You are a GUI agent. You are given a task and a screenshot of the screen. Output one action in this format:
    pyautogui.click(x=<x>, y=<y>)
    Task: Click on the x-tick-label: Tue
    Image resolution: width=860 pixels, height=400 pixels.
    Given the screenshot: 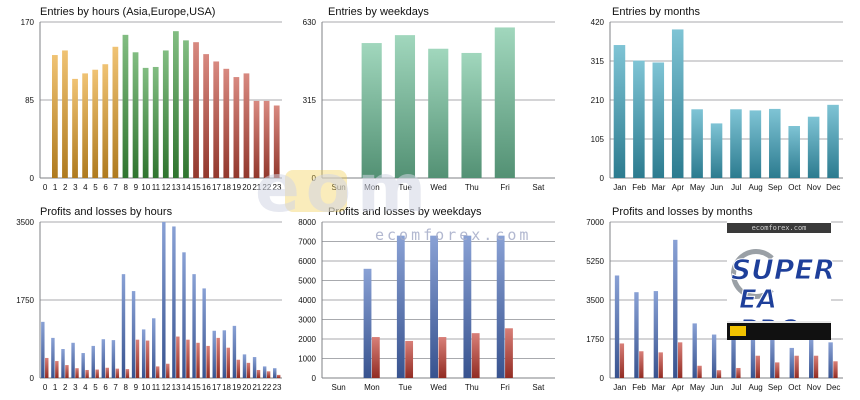 What is the action you would take?
    pyautogui.click(x=405, y=387)
    